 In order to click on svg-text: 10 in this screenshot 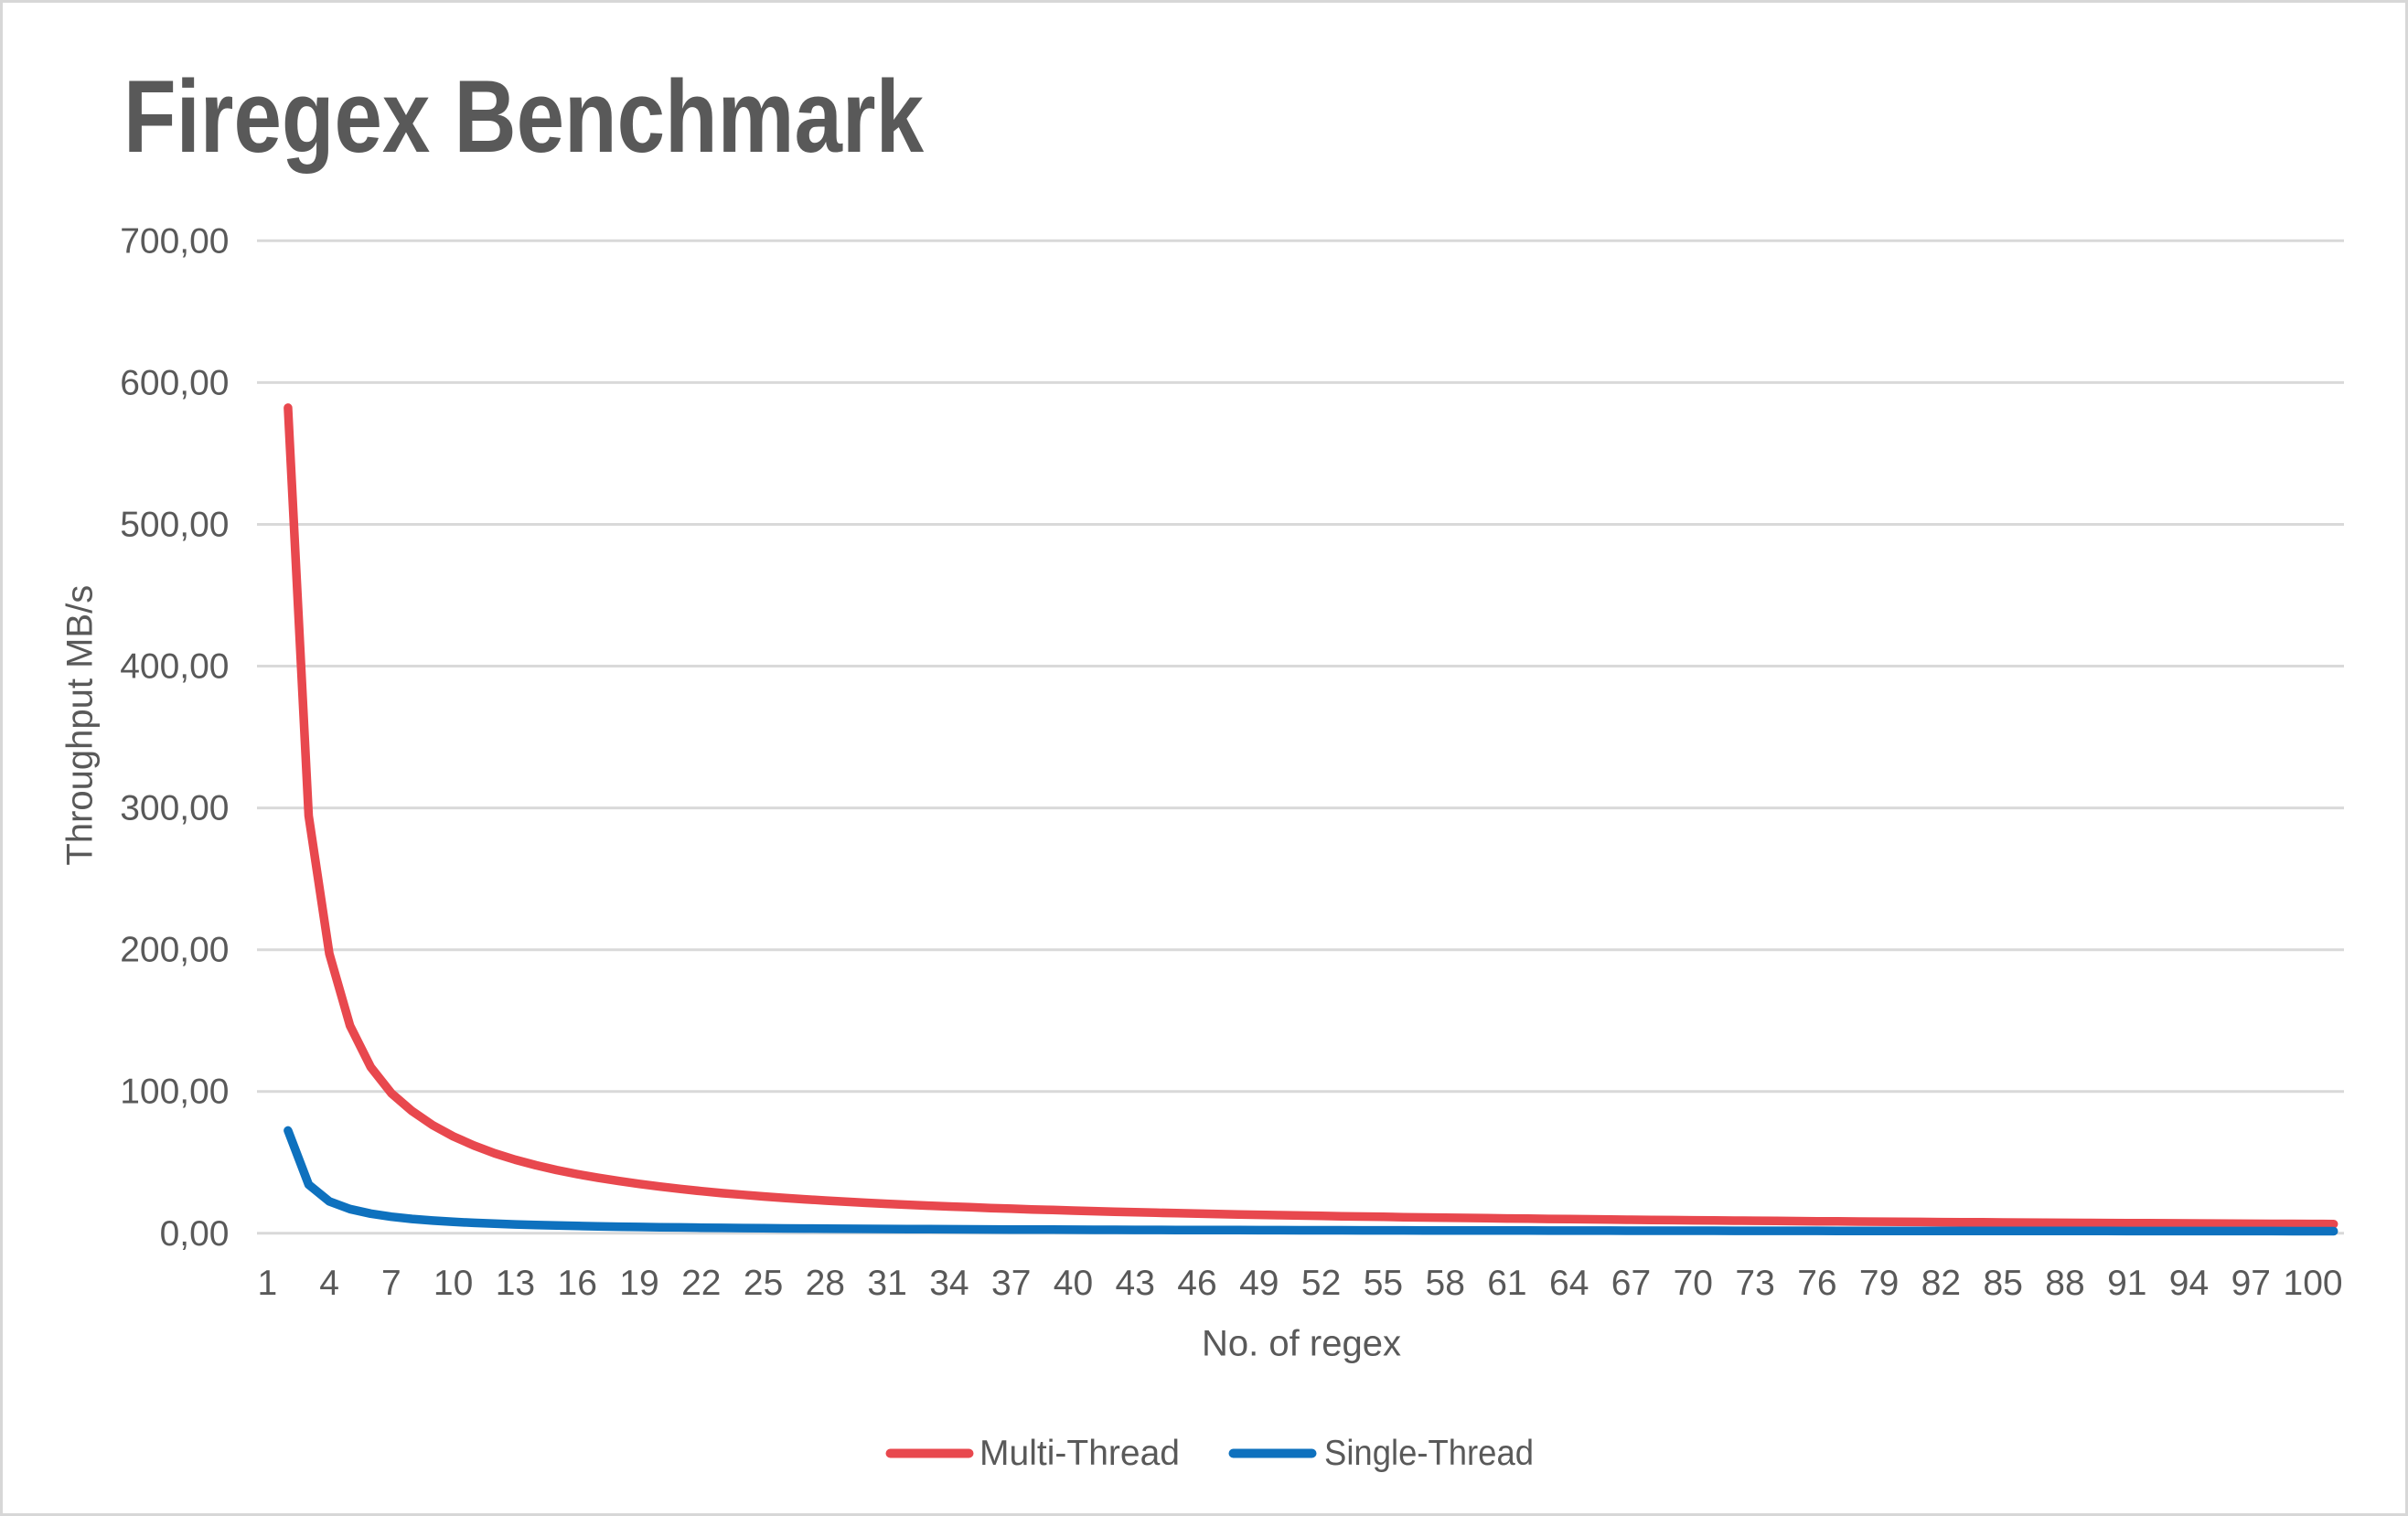, I will do `click(453, 1283)`.